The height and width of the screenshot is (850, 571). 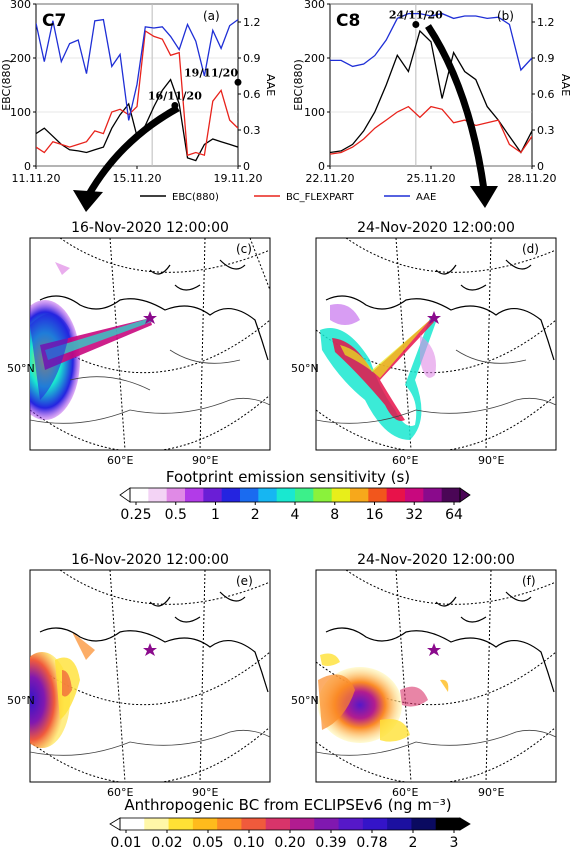 I want to click on colorbar-tick-label: 8, so click(x=334, y=515).